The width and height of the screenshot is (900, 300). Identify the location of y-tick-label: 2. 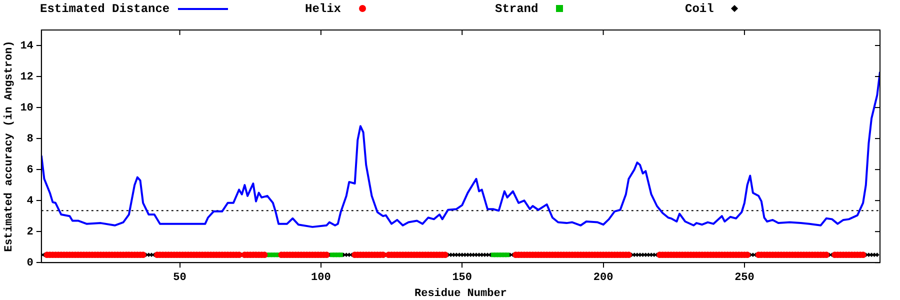
(30, 232).